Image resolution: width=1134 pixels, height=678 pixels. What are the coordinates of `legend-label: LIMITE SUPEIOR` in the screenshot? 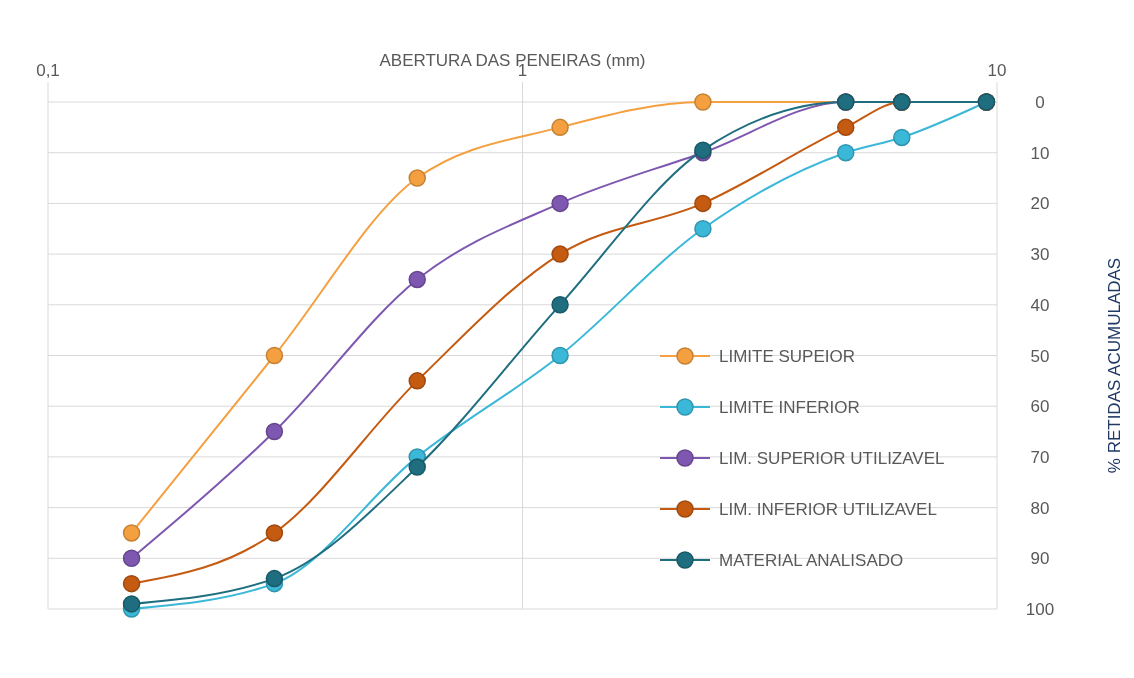 It's located at (787, 356).